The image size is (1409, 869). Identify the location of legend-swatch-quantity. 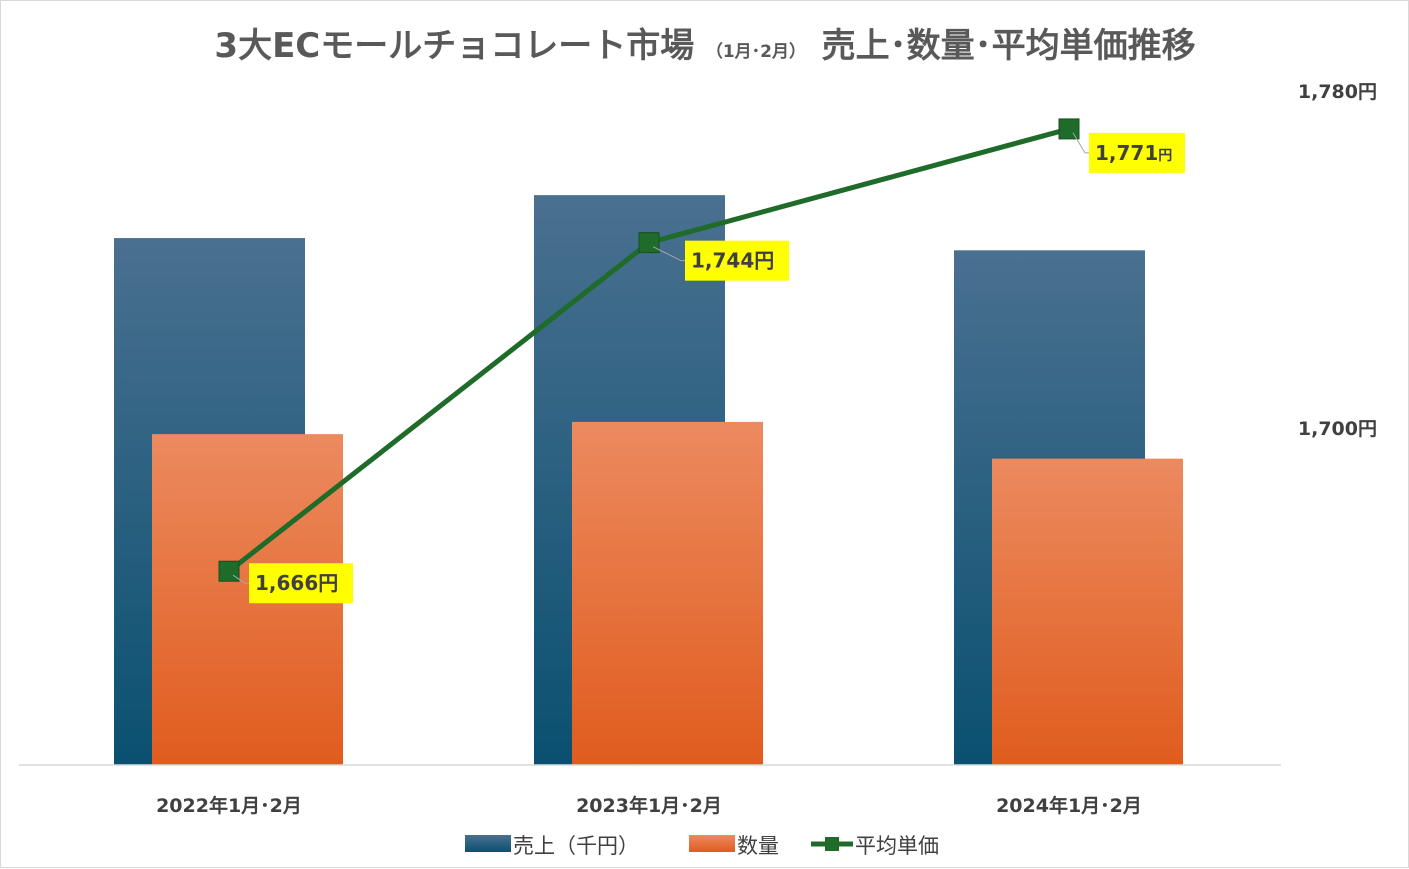
(712, 843).